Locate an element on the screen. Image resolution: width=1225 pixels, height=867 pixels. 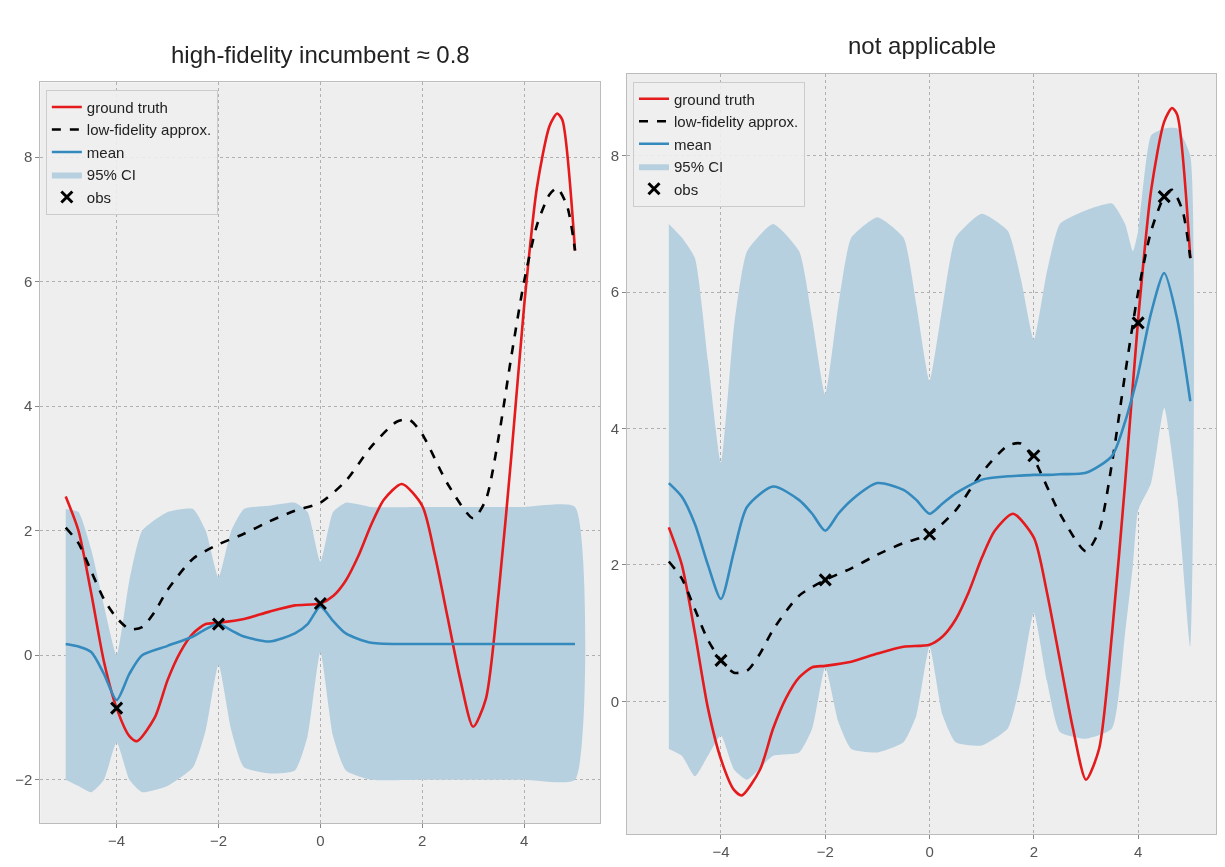
y-tick-label: −2 is located at coordinates (24, 779).